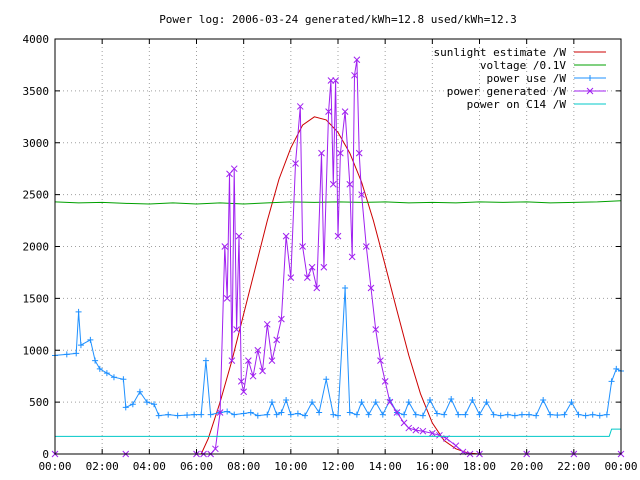 The image size is (640, 480). Describe the element at coordinates (385, 466) in the screenshot. I see `x-tick-label: 14:00` at that location.